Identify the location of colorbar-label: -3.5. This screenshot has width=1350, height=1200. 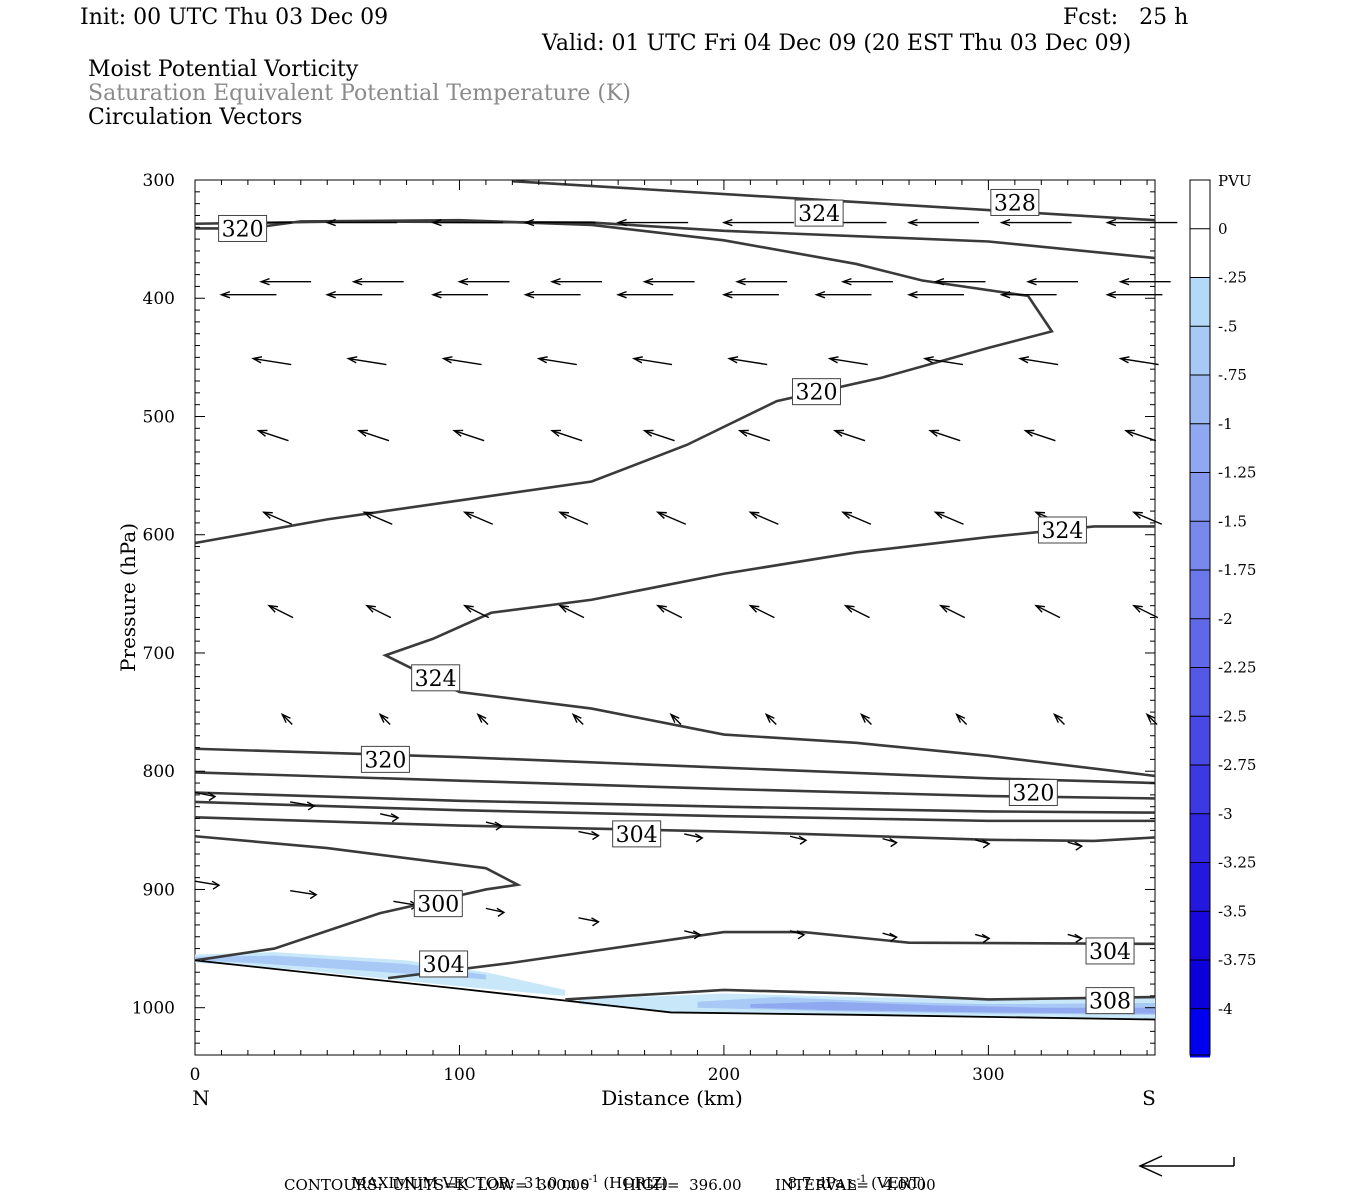
(1232, 911).